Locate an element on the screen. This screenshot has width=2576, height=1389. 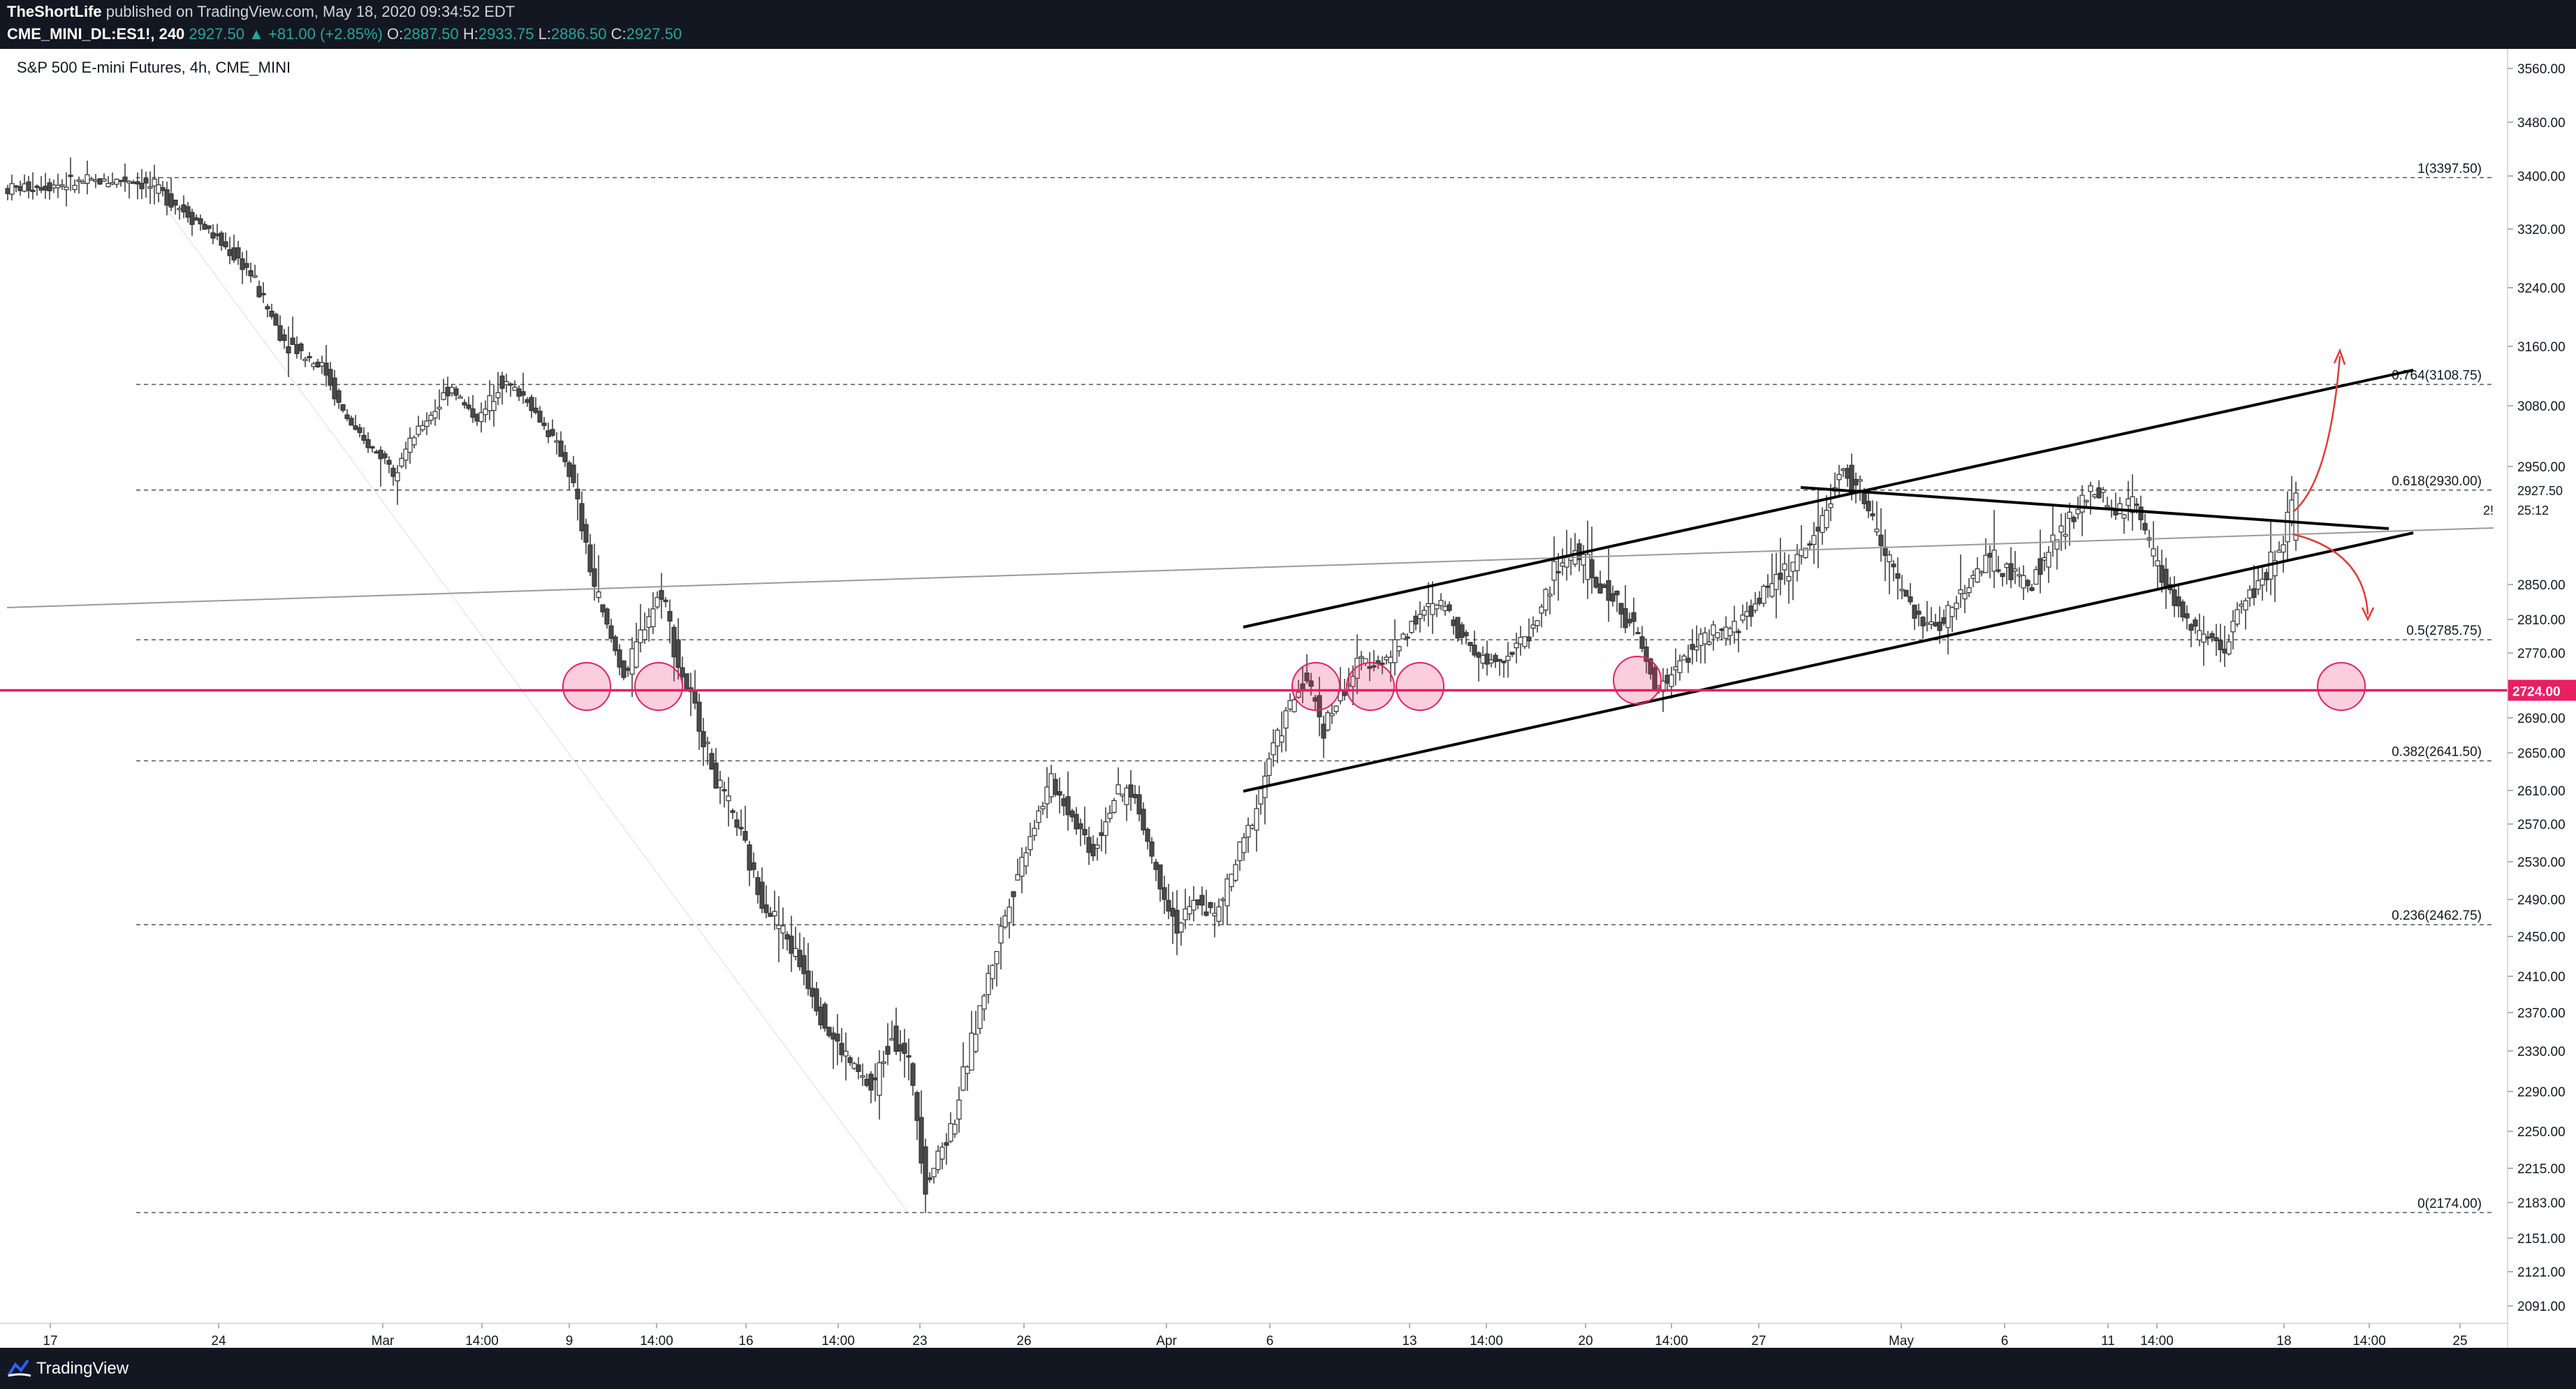
wedge-lower-line is located at coordinates (1828, 662).